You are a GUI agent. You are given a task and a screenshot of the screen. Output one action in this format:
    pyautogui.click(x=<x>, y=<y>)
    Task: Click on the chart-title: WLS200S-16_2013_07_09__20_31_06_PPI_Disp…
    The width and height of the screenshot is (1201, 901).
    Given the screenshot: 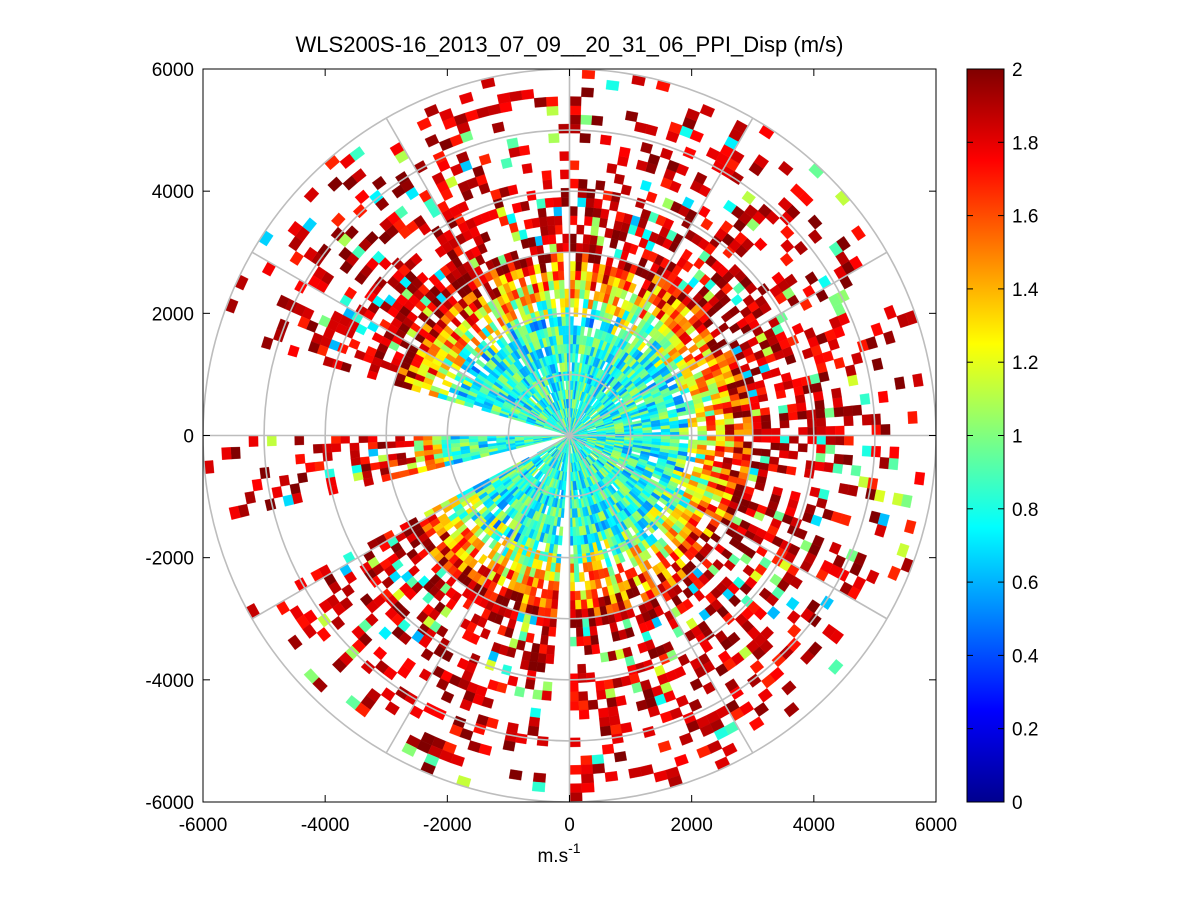 What is the action you would take?
    pyautogui.click(x=570, y=44)
    